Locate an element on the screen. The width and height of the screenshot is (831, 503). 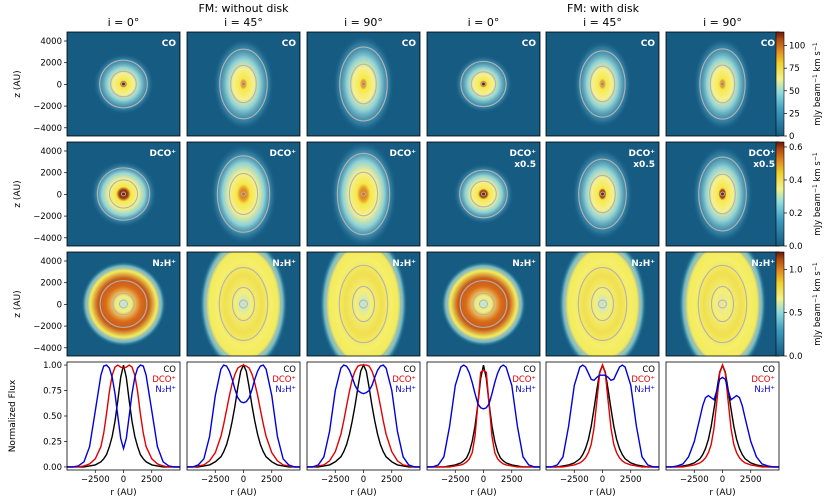
x-tick-label: 2500 is located at coordinates (751, 480).